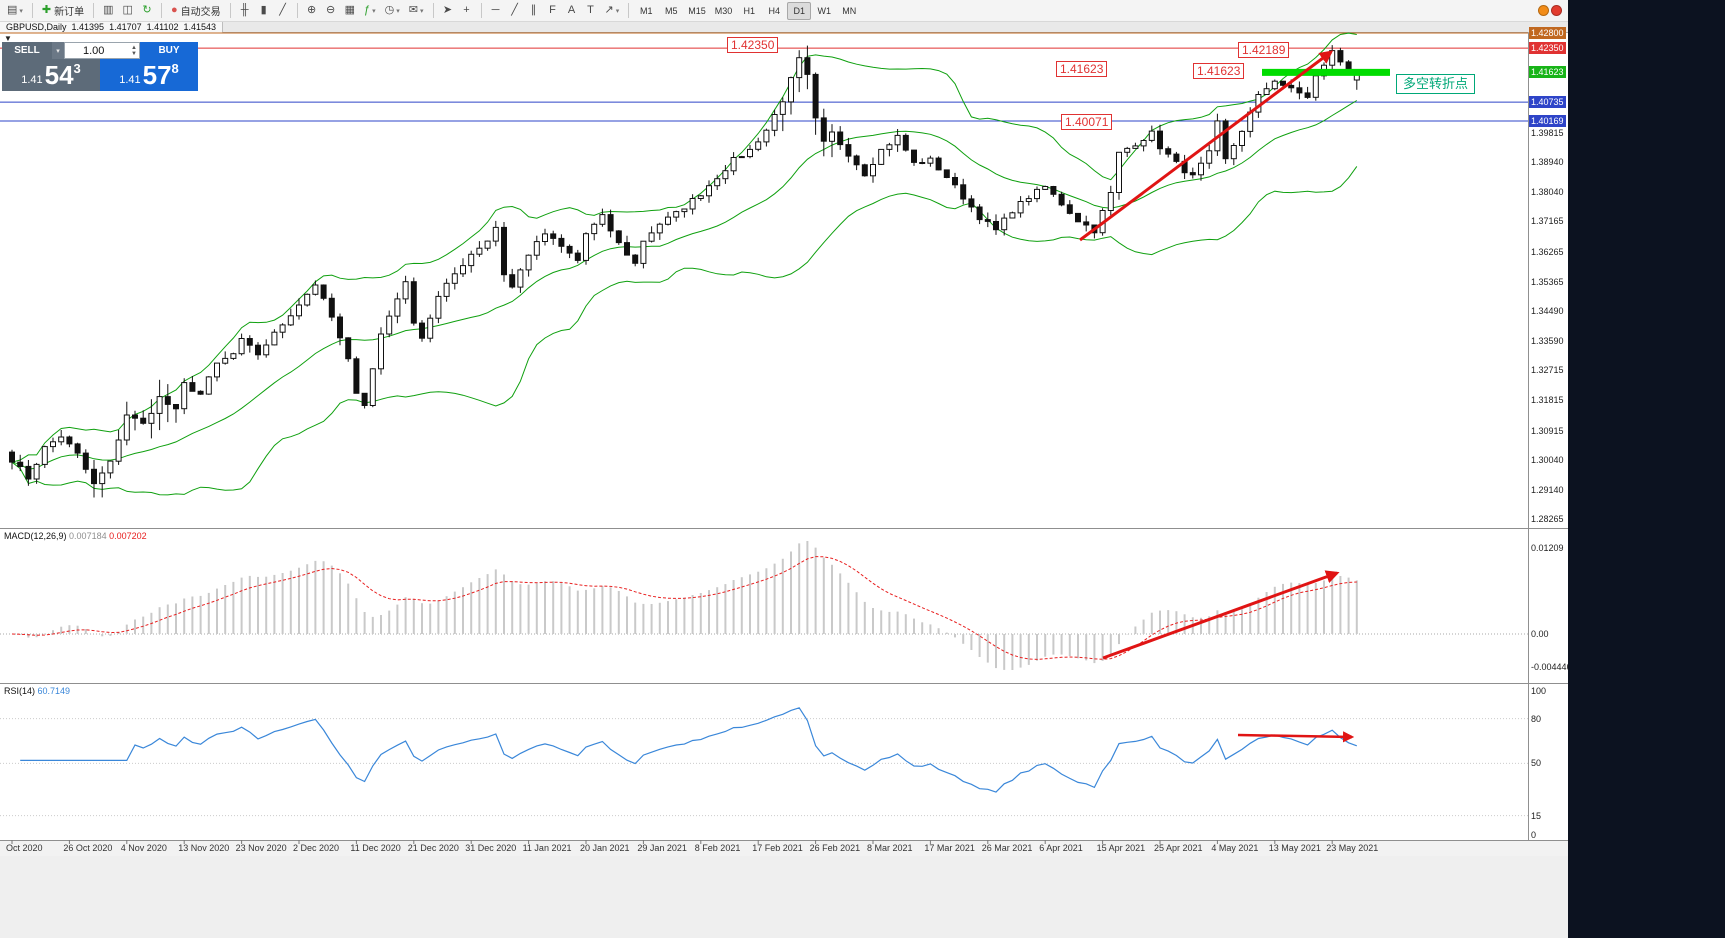 The image size is (1725, 938). Describe the element at coordinates (58, 50) in the screenshot. I see `volume-dropdown-icon: ▾` at that location.